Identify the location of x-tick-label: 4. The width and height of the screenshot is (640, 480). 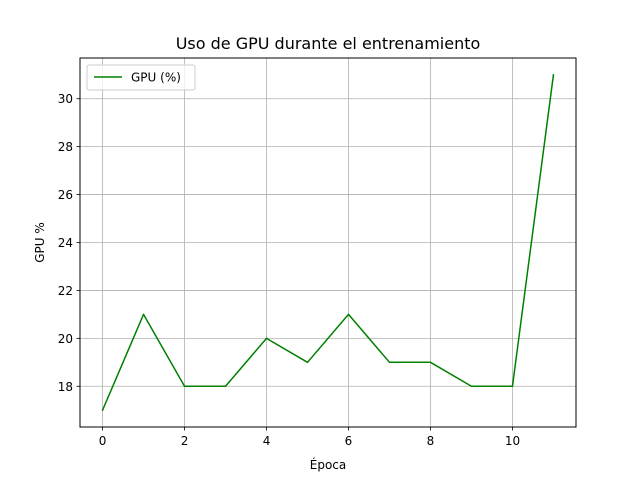
(267, 441).